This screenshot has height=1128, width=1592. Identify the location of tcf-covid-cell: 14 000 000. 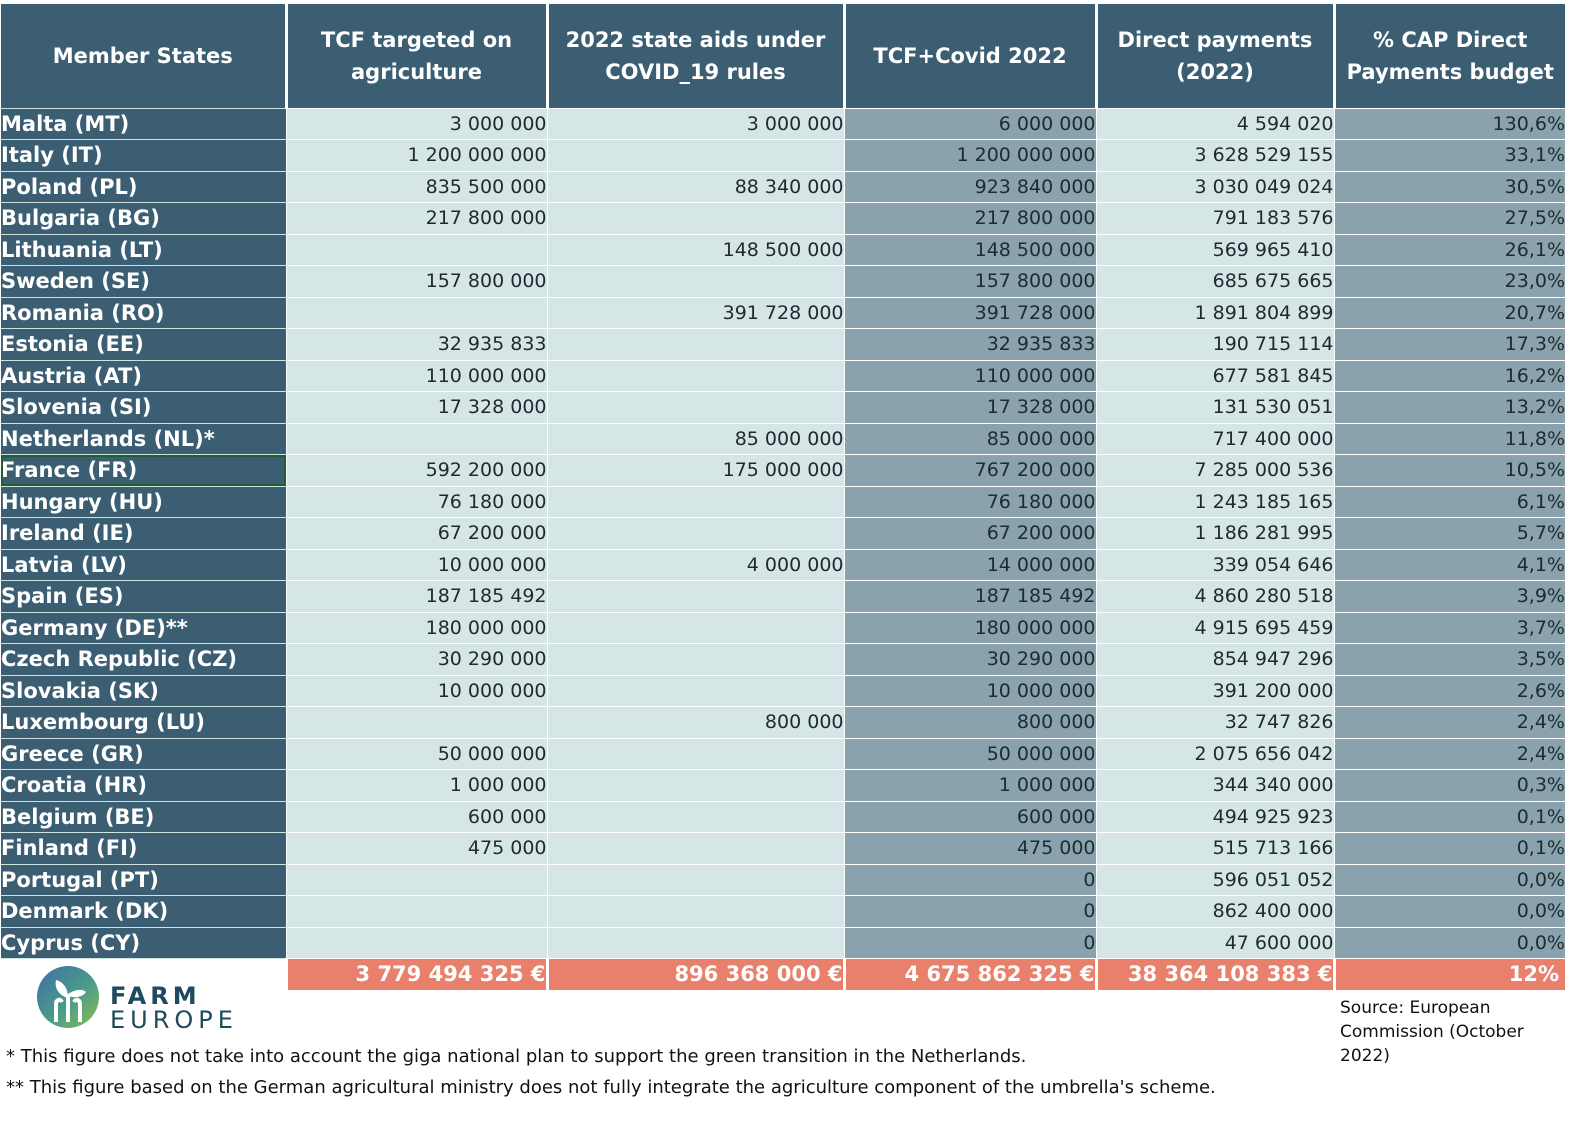
(969, 564).